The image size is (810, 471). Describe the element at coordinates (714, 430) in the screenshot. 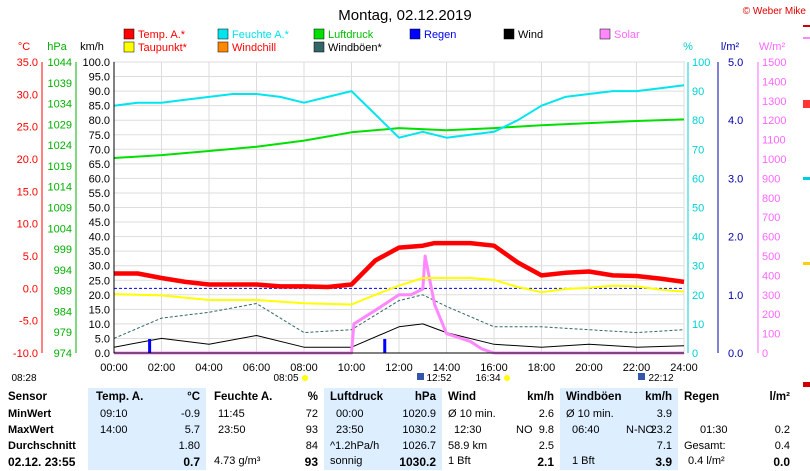

I see `rain-max-time: 01:30` at that location.